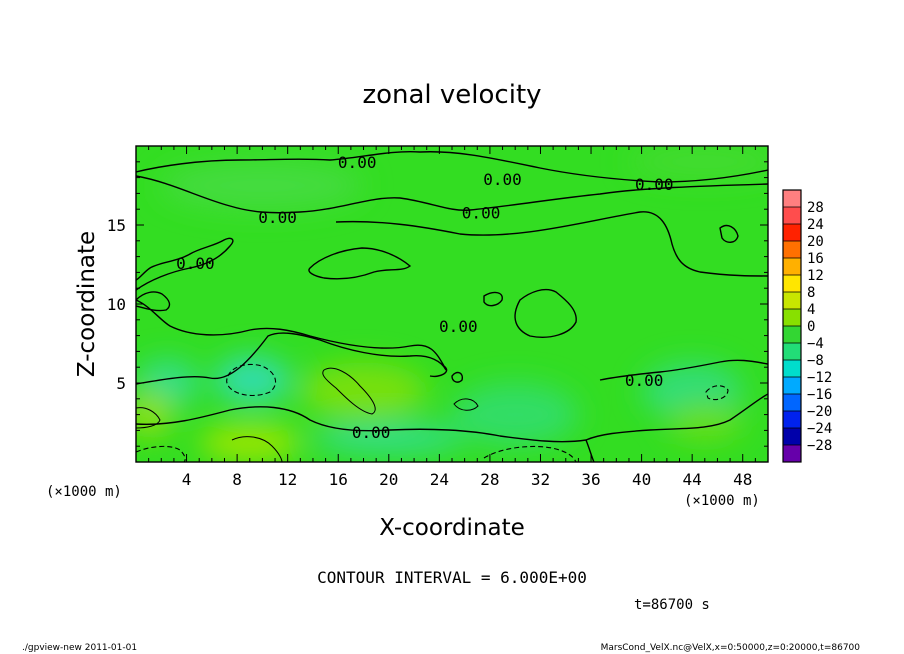 This screenshot has width=904, height=654. Describe the element at coordinates (819, 446) in the screenshot. I see `colorbar-label: −28` at that location.